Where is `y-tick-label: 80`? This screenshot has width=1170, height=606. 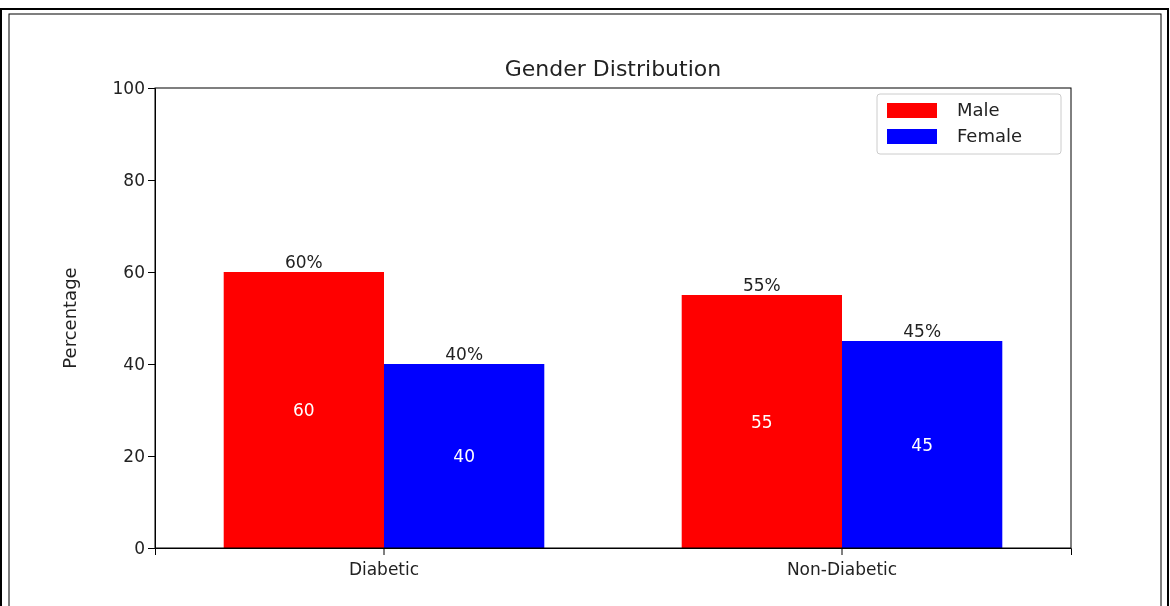 y-tick-label: 80 is located at coordinates (134, 179).